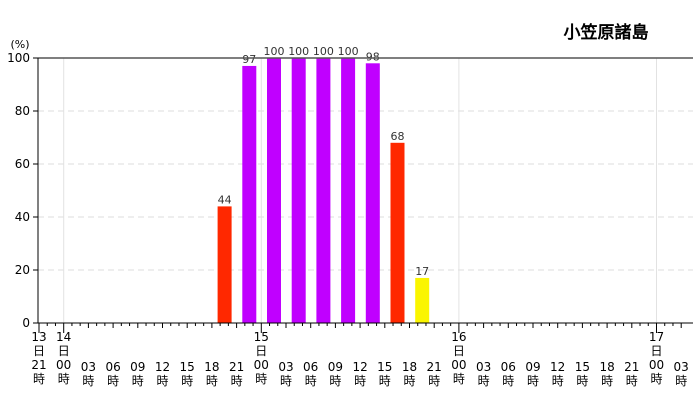  I want to click on y-unit-label: (%), so click(19, 44).